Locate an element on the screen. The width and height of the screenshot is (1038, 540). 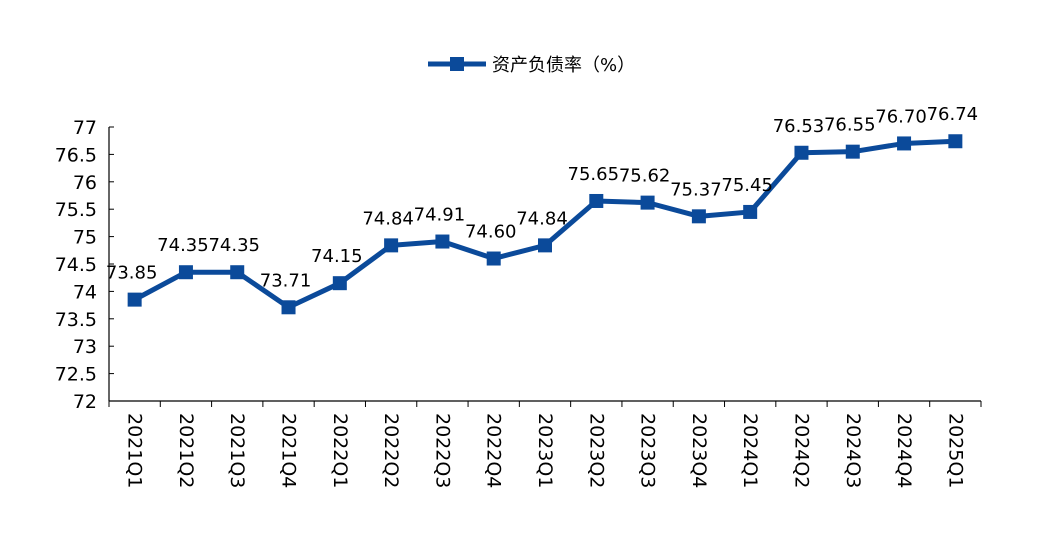
x-tick-label: 2023Q3 is located at coordinates (648, 450).